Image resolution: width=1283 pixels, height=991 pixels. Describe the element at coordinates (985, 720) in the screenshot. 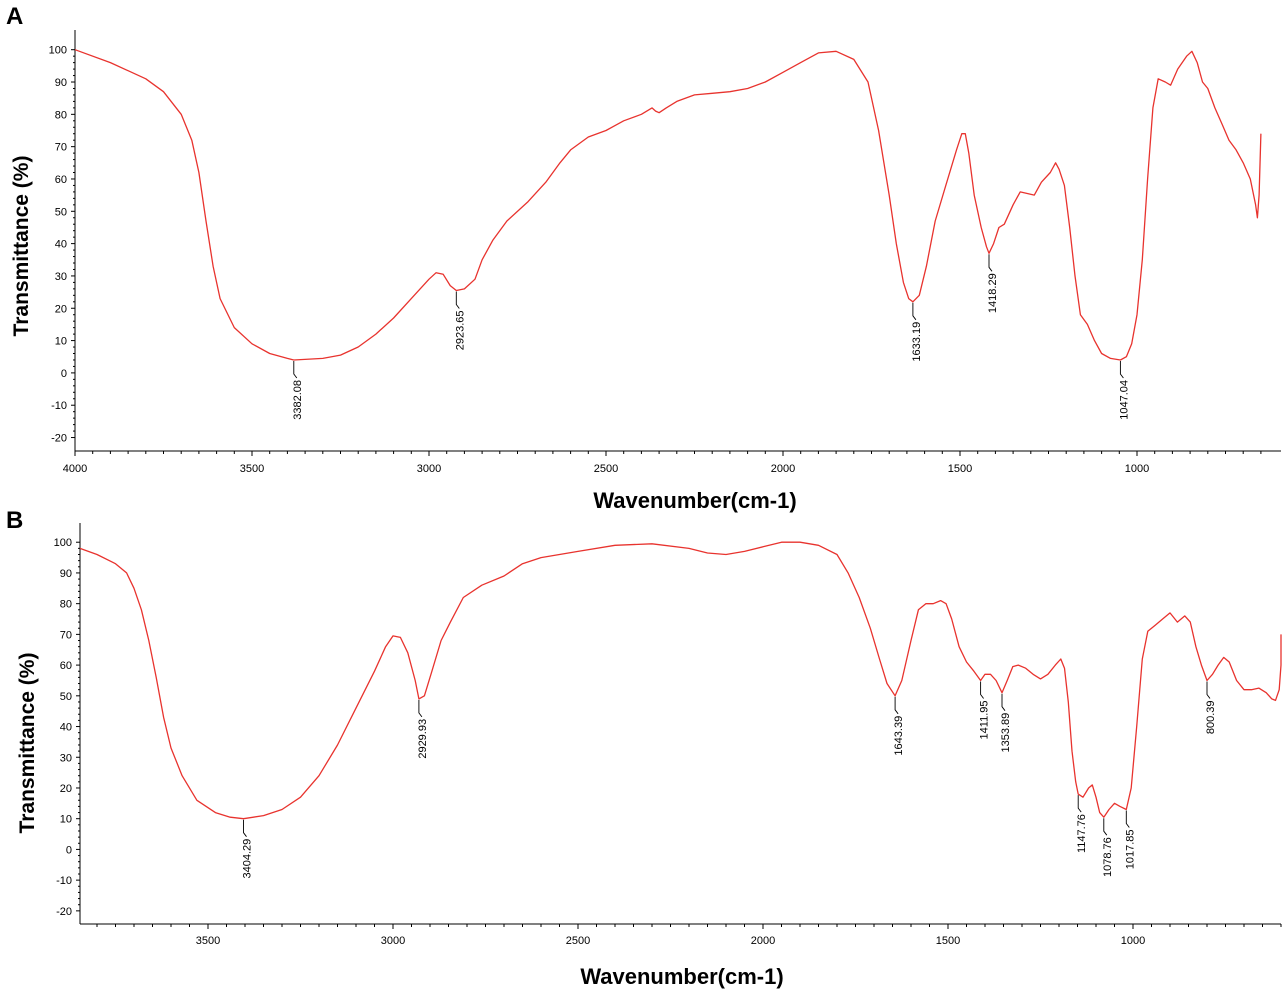

I see `peak-label: 1411.95` at that location.